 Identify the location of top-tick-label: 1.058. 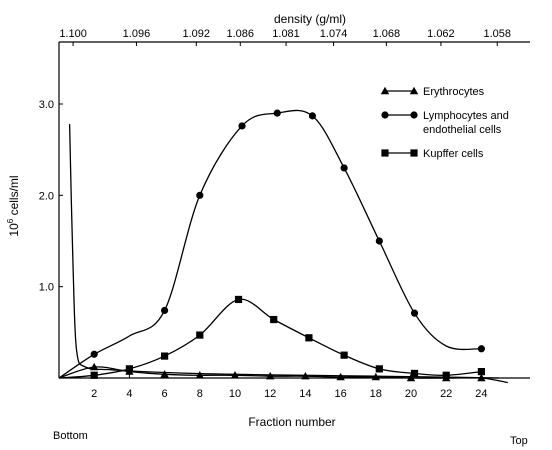
(497, 34).